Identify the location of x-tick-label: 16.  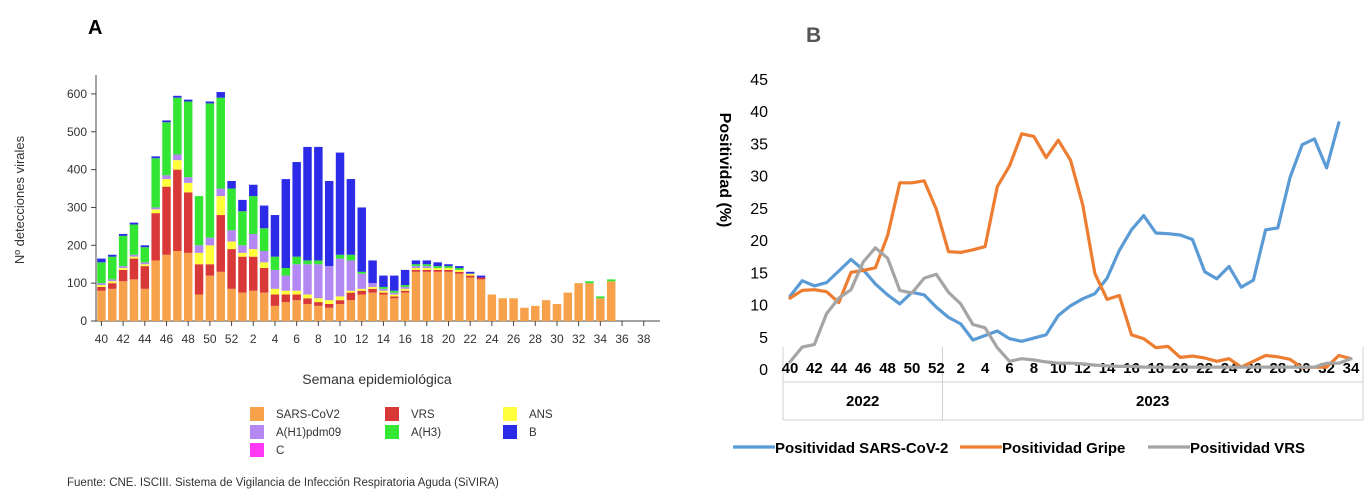
(405, 339).